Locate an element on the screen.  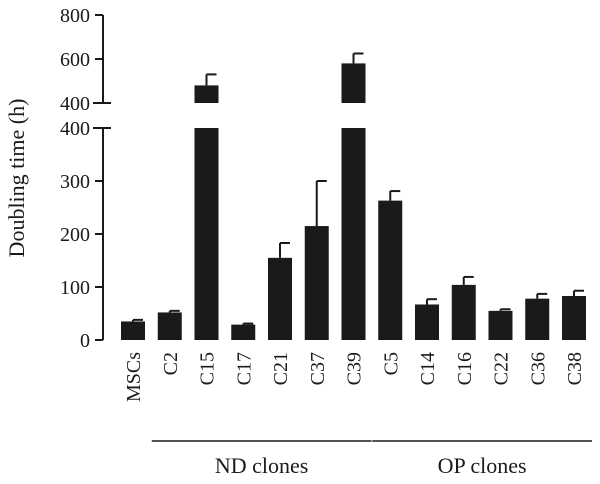
y-tick-lower-0-label: 0 is located at coordinates (85, 341).